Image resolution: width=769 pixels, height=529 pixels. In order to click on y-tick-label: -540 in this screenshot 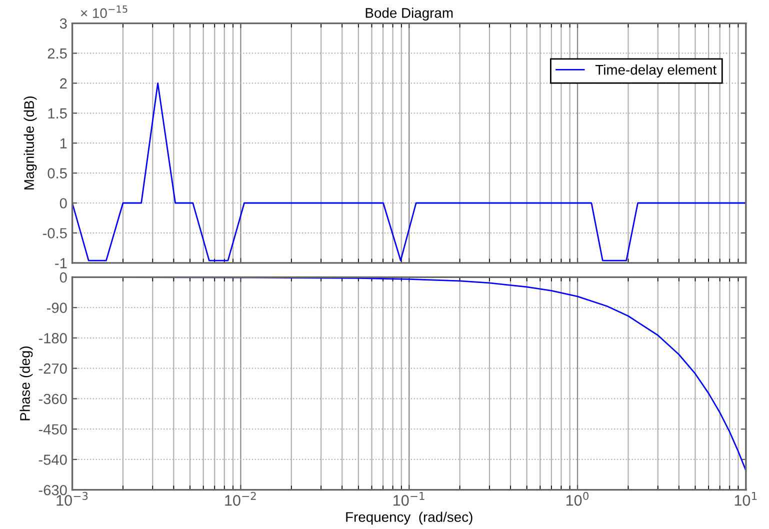, I will do `click(52, 459)`.